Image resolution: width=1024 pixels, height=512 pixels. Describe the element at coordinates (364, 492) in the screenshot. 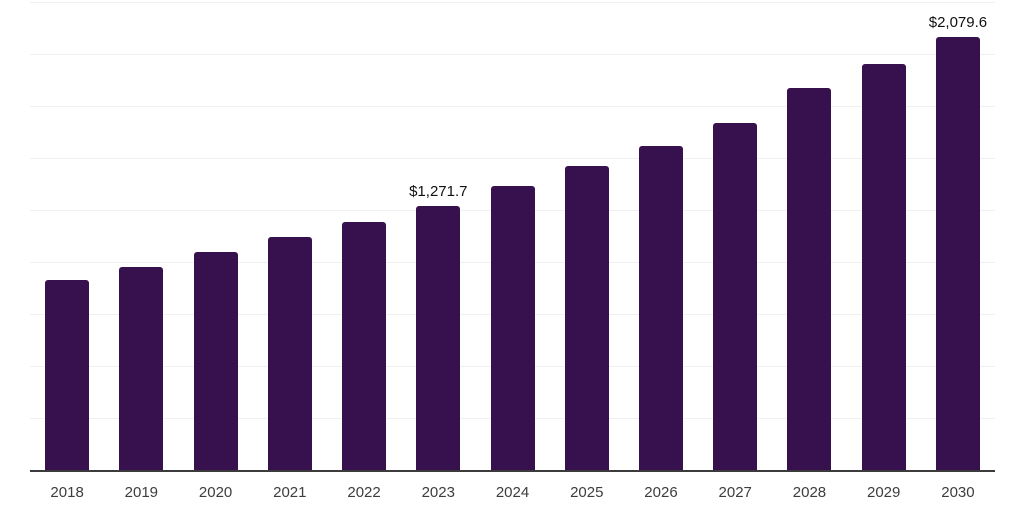

I see `x-tick-2022: 2022` at that location.